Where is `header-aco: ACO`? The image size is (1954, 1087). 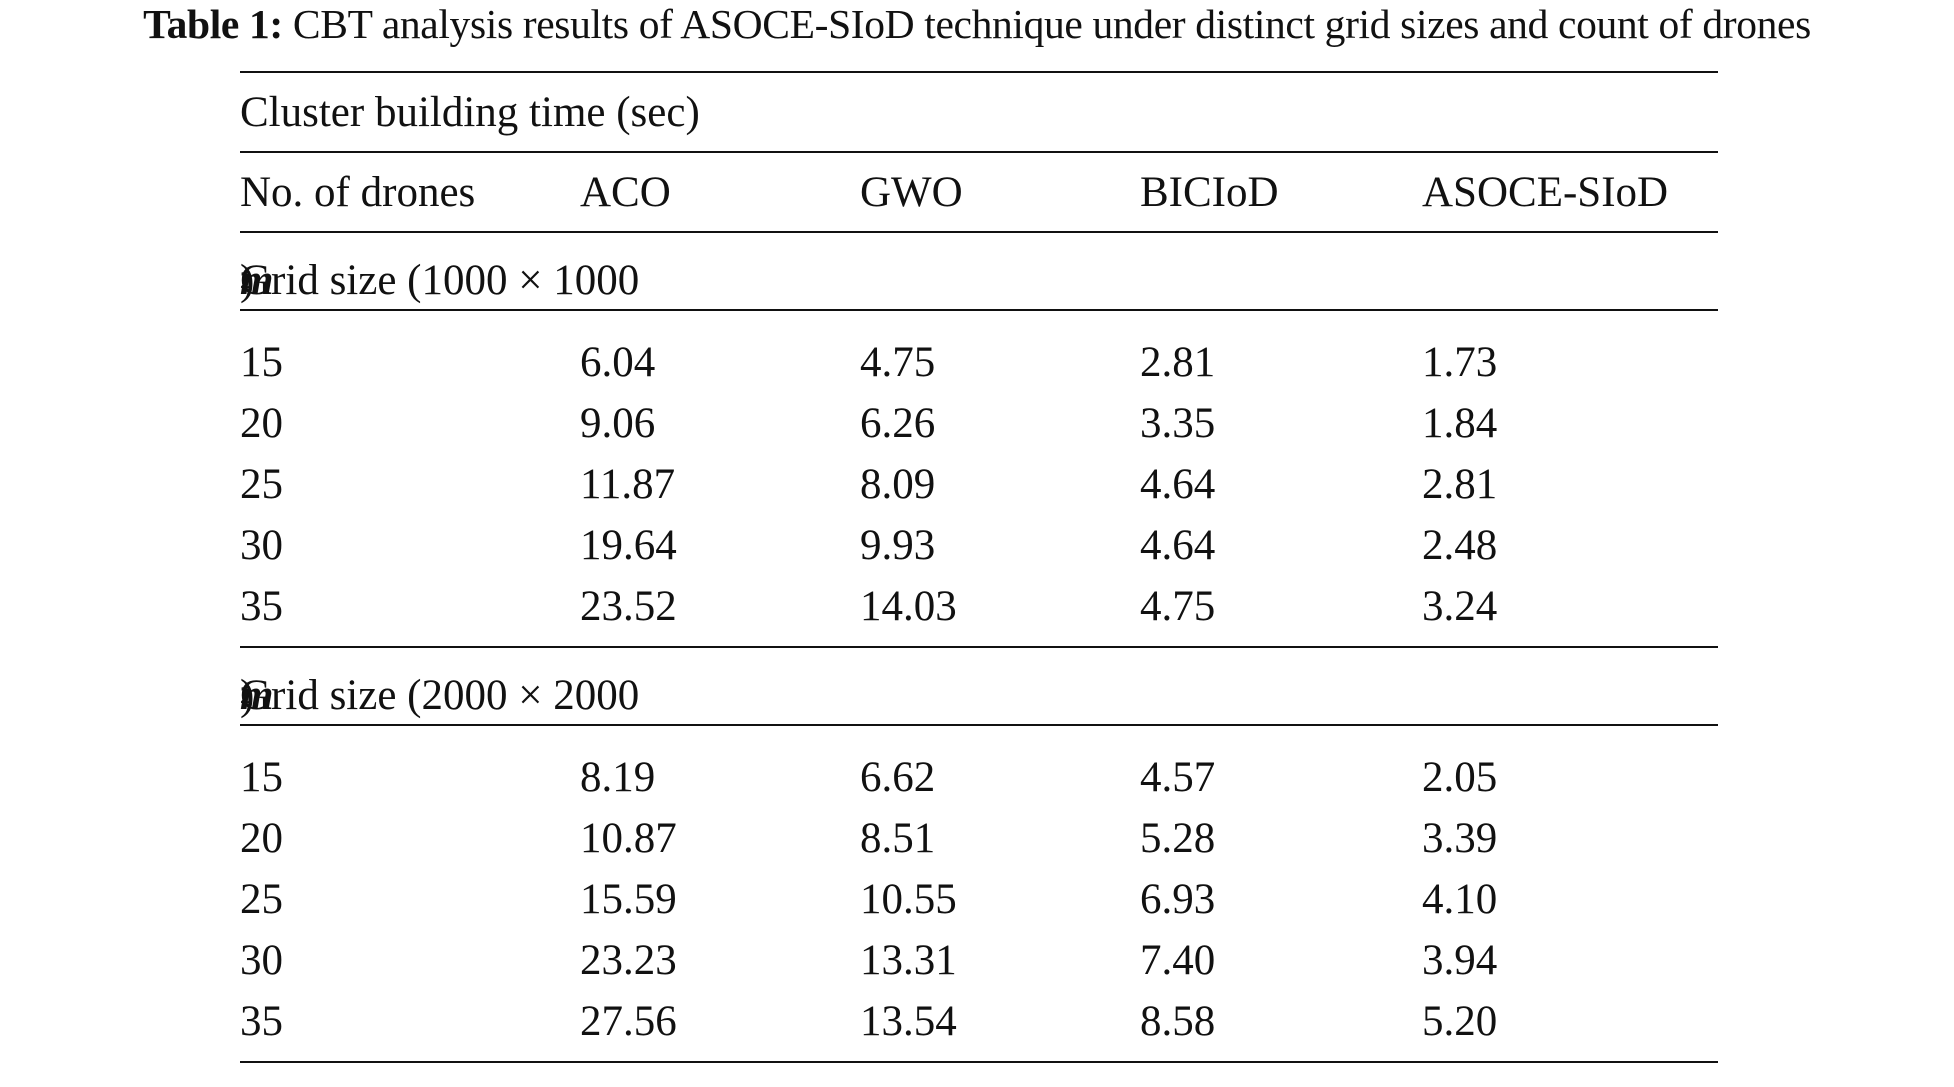 header-aco: ACO is located at coordinates (625, 192).